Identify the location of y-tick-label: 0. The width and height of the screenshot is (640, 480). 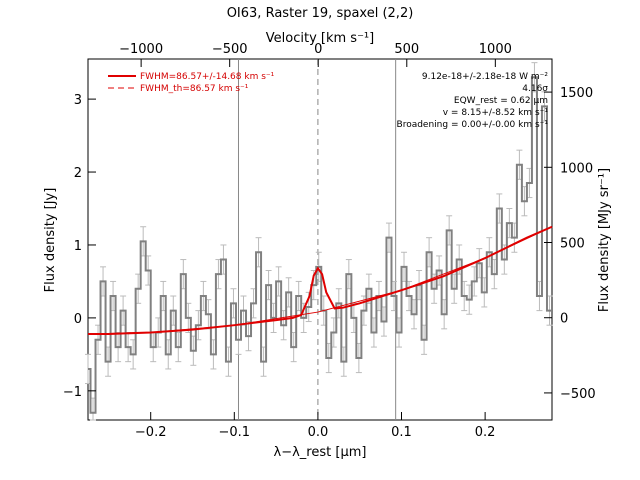
(78, 319).